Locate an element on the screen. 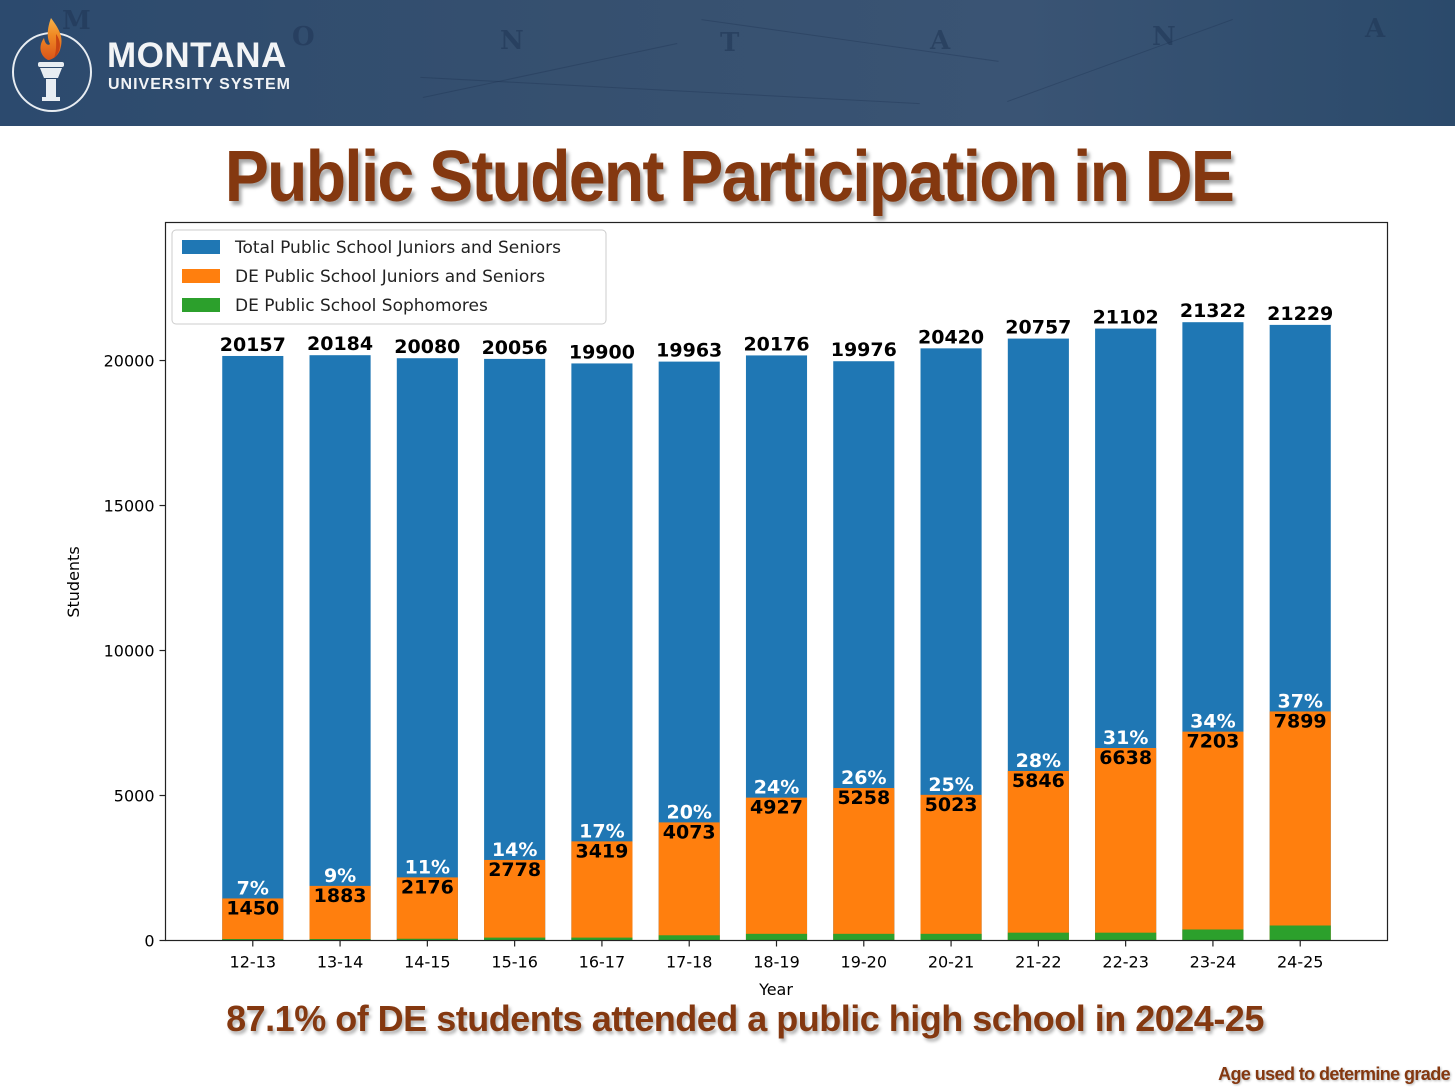  percent-label: 9% is located at coordinates (340, 876).